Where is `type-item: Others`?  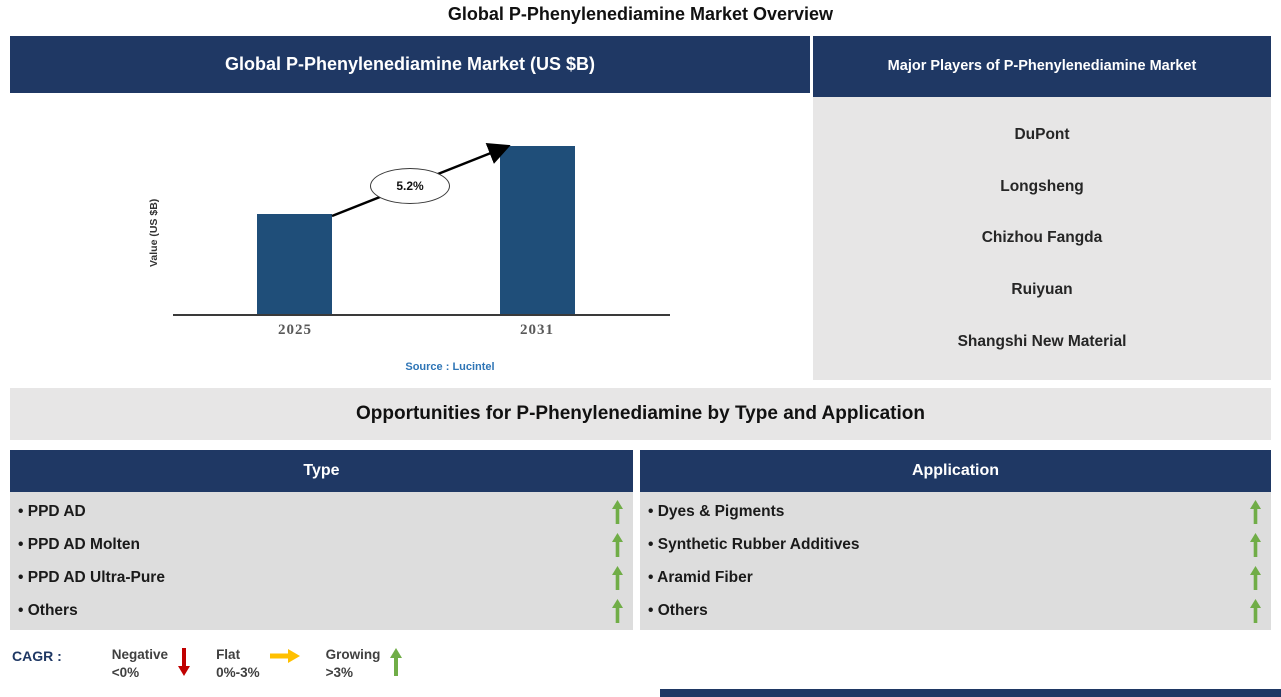 type-item: Others is located at coordinates (321, 610).